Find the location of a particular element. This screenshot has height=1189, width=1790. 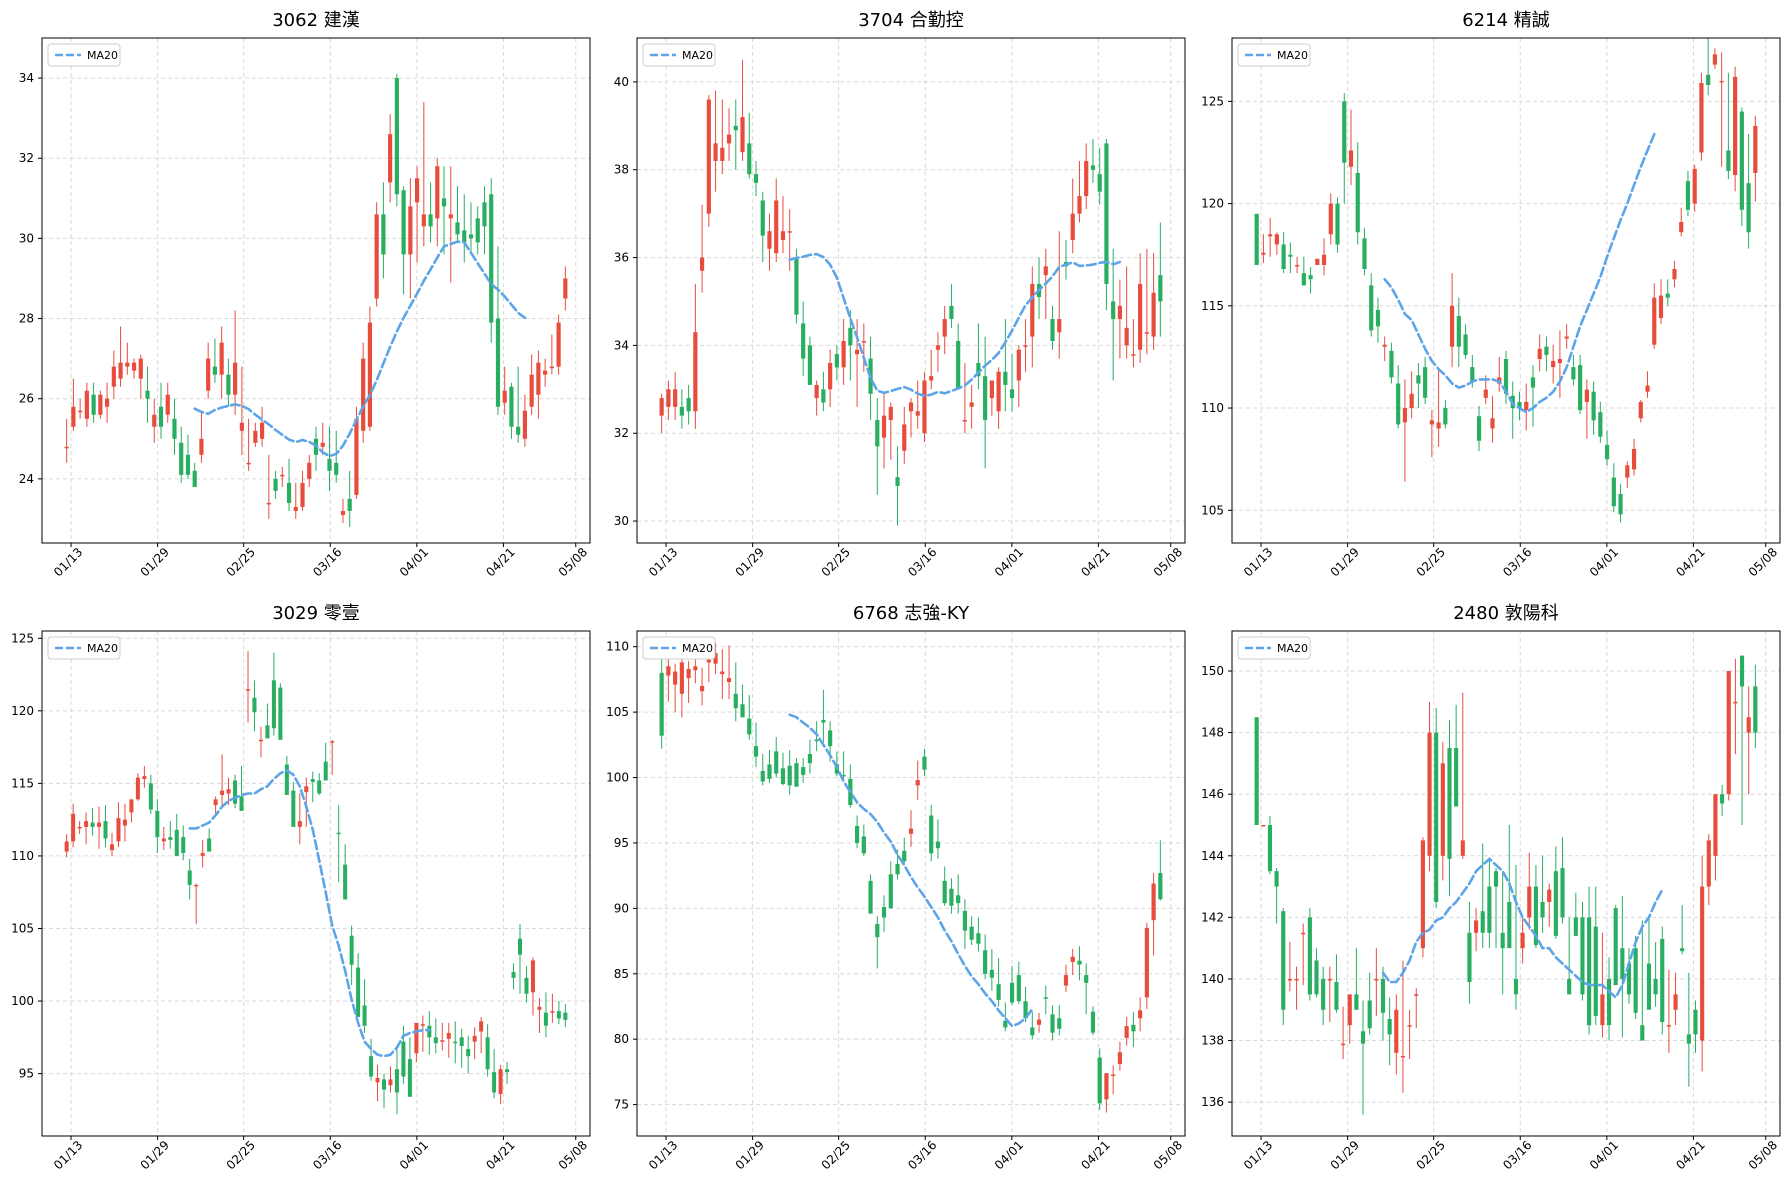

y-tick-label: 142 is located at coordinates (1212, 917).